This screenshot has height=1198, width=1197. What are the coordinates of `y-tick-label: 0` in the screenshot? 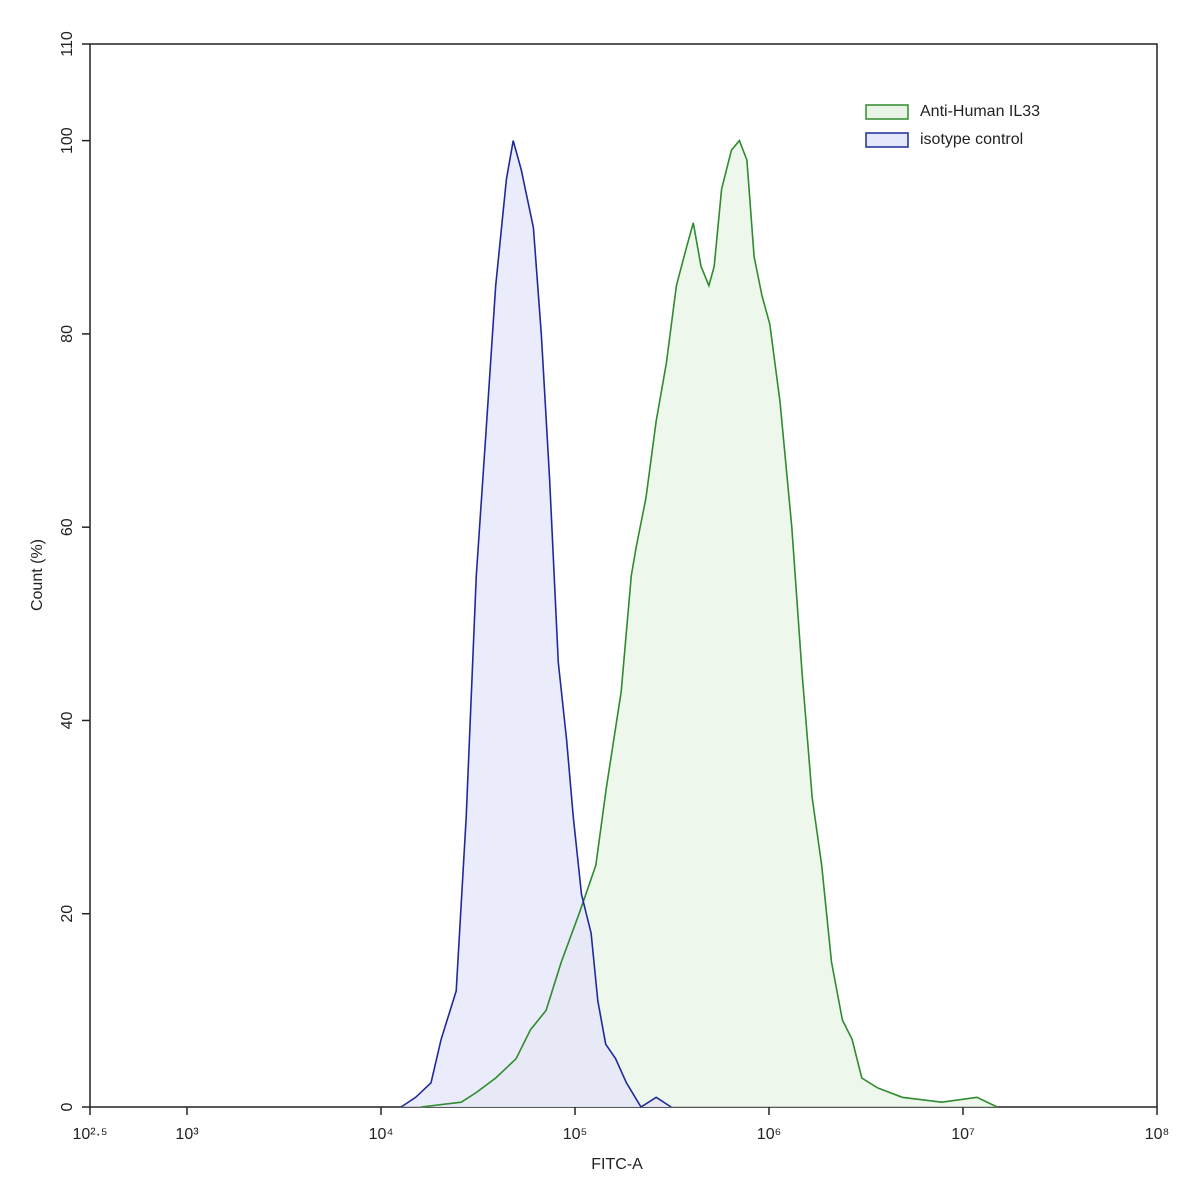 It's located at (67, 1106).